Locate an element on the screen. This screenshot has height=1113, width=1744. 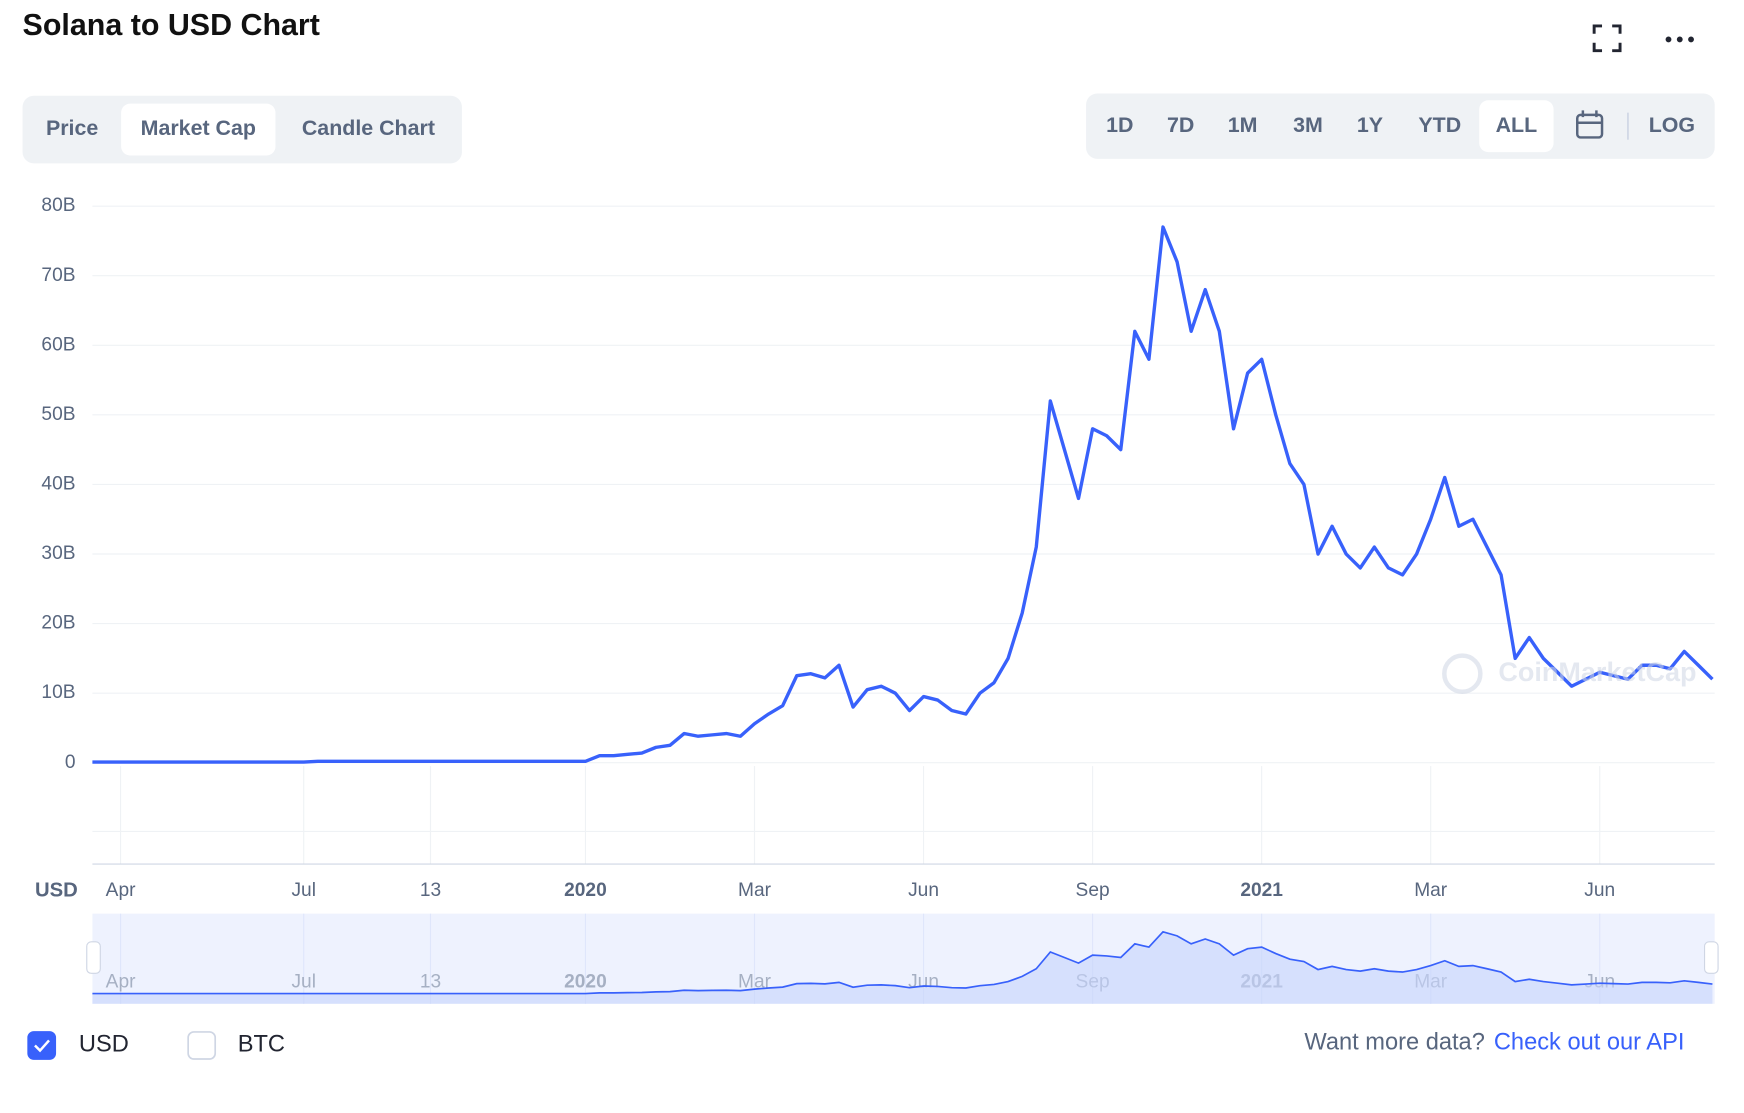
check-mark is located at coordinates (42, 1046).